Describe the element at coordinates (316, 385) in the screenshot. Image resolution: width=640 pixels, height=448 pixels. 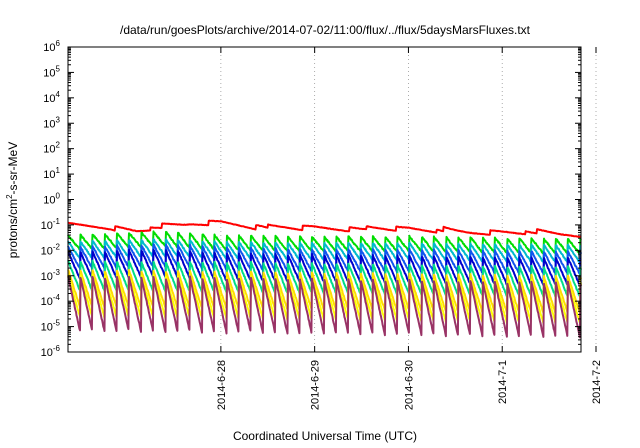
I see `x-tick-label: 2014-6-29` at that location.